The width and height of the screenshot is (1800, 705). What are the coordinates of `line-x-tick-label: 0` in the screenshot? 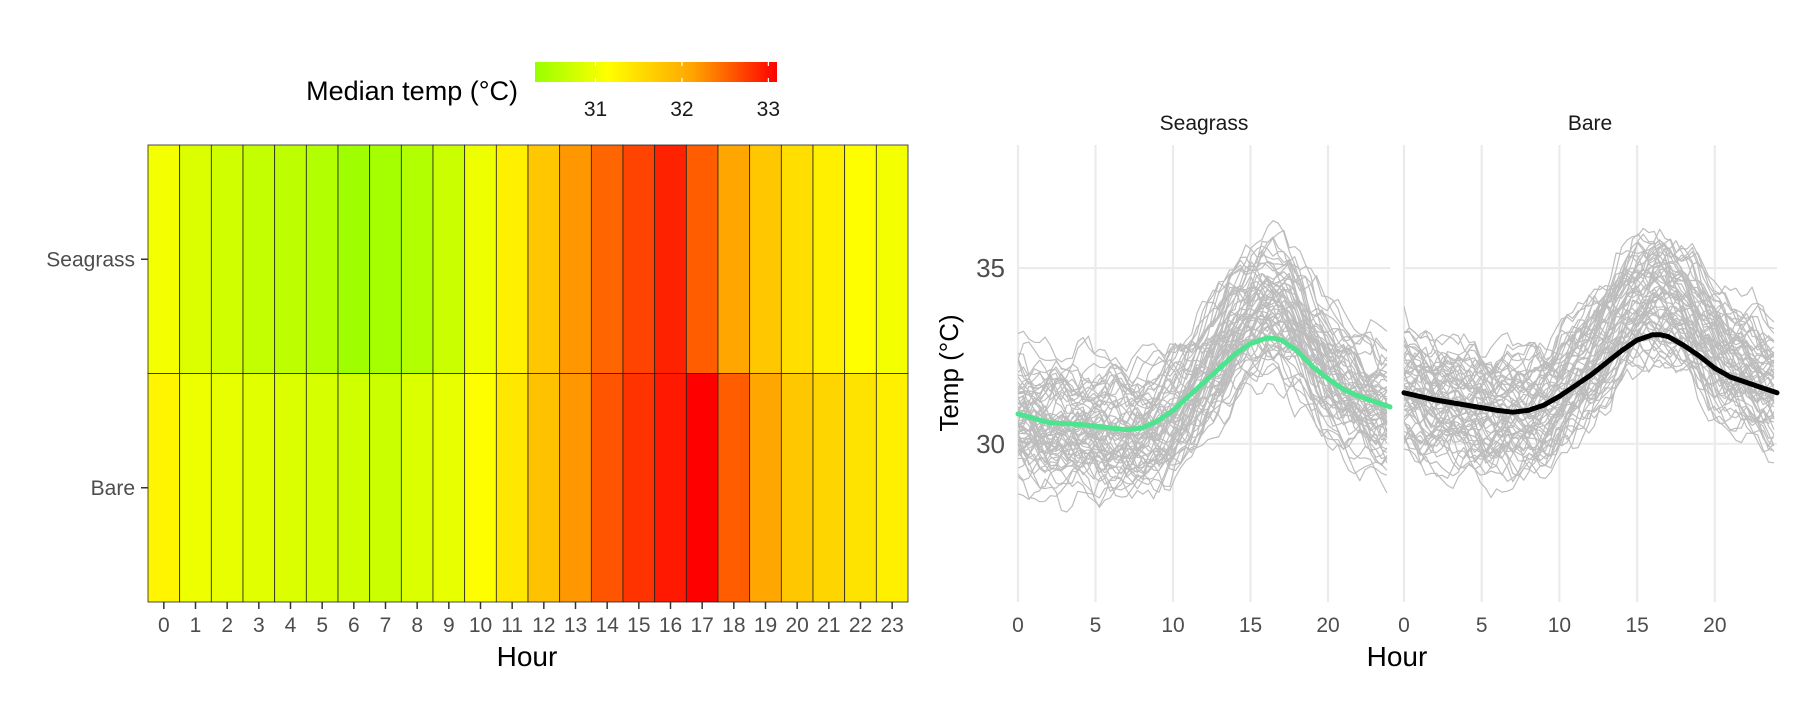 It's located at (1018, 625).